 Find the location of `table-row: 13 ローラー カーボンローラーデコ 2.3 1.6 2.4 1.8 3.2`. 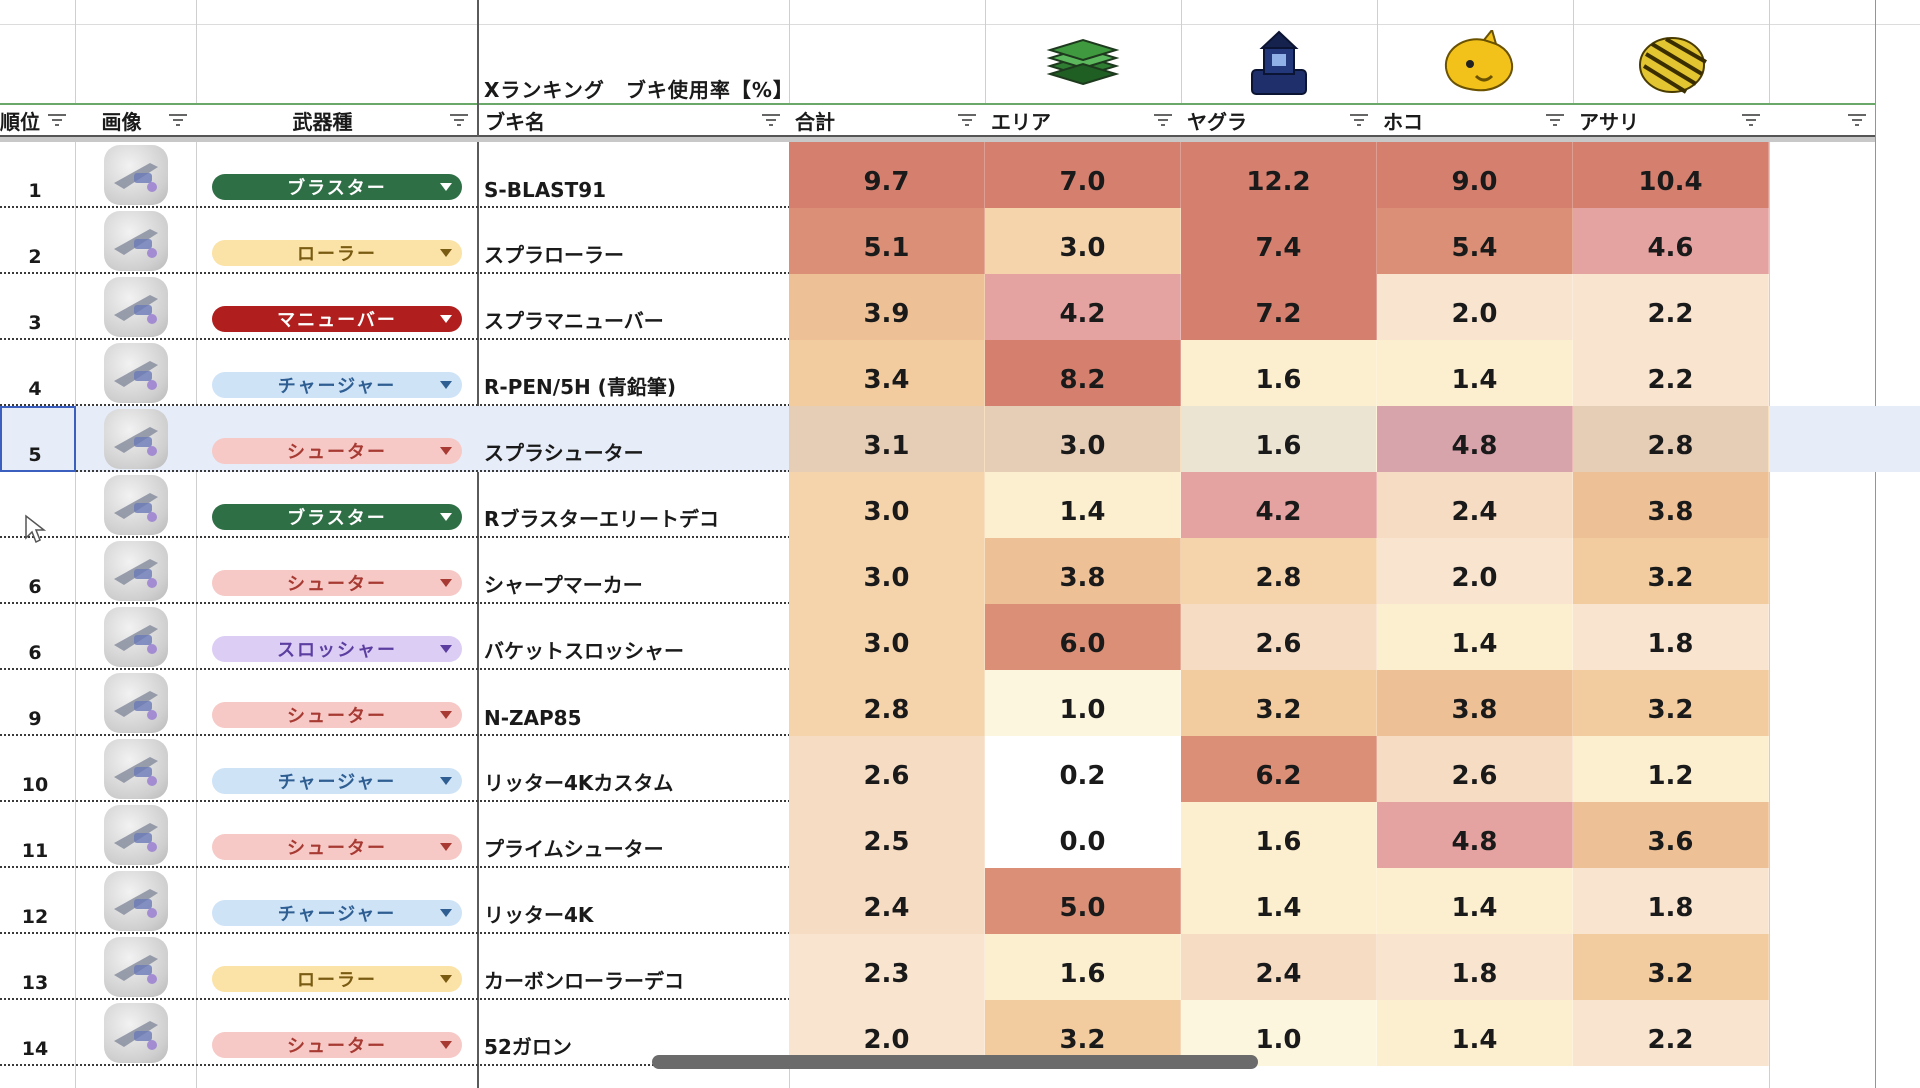

table-row: 13 ローラー カーボンローラーデコ 2.3 1.6 2.4 1.8 3.2 is located at coordinates (960, 967).